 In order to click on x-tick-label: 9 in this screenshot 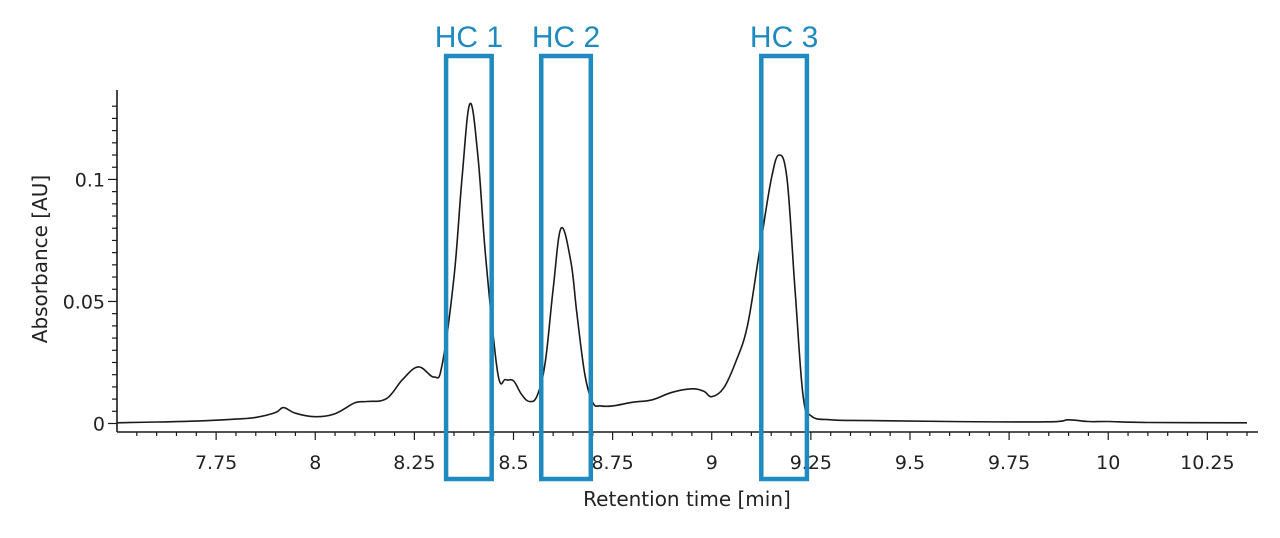, I will do `click(712, 463)`.